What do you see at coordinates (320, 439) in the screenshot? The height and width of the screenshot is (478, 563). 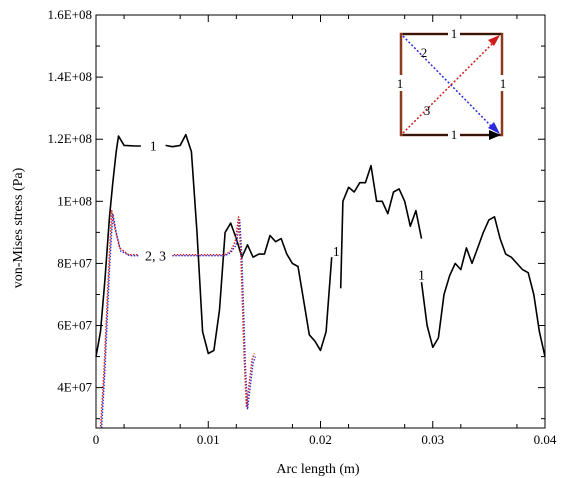 I see `x-tick-label: 0.02` at bounding box center [320, 439].